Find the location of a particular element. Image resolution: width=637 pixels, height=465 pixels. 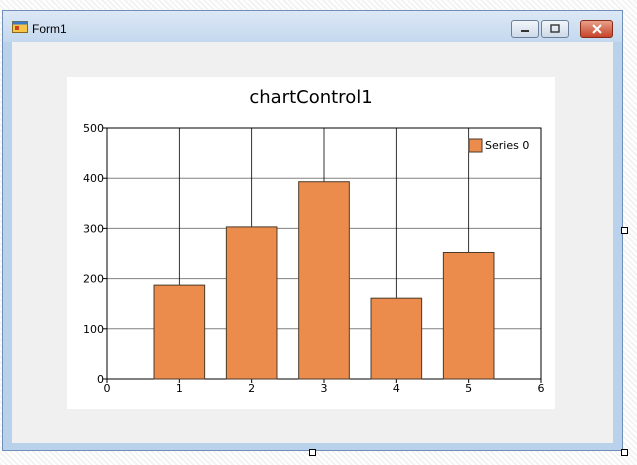

chart-title: chartControl1 is located at coordinates (311, 97).